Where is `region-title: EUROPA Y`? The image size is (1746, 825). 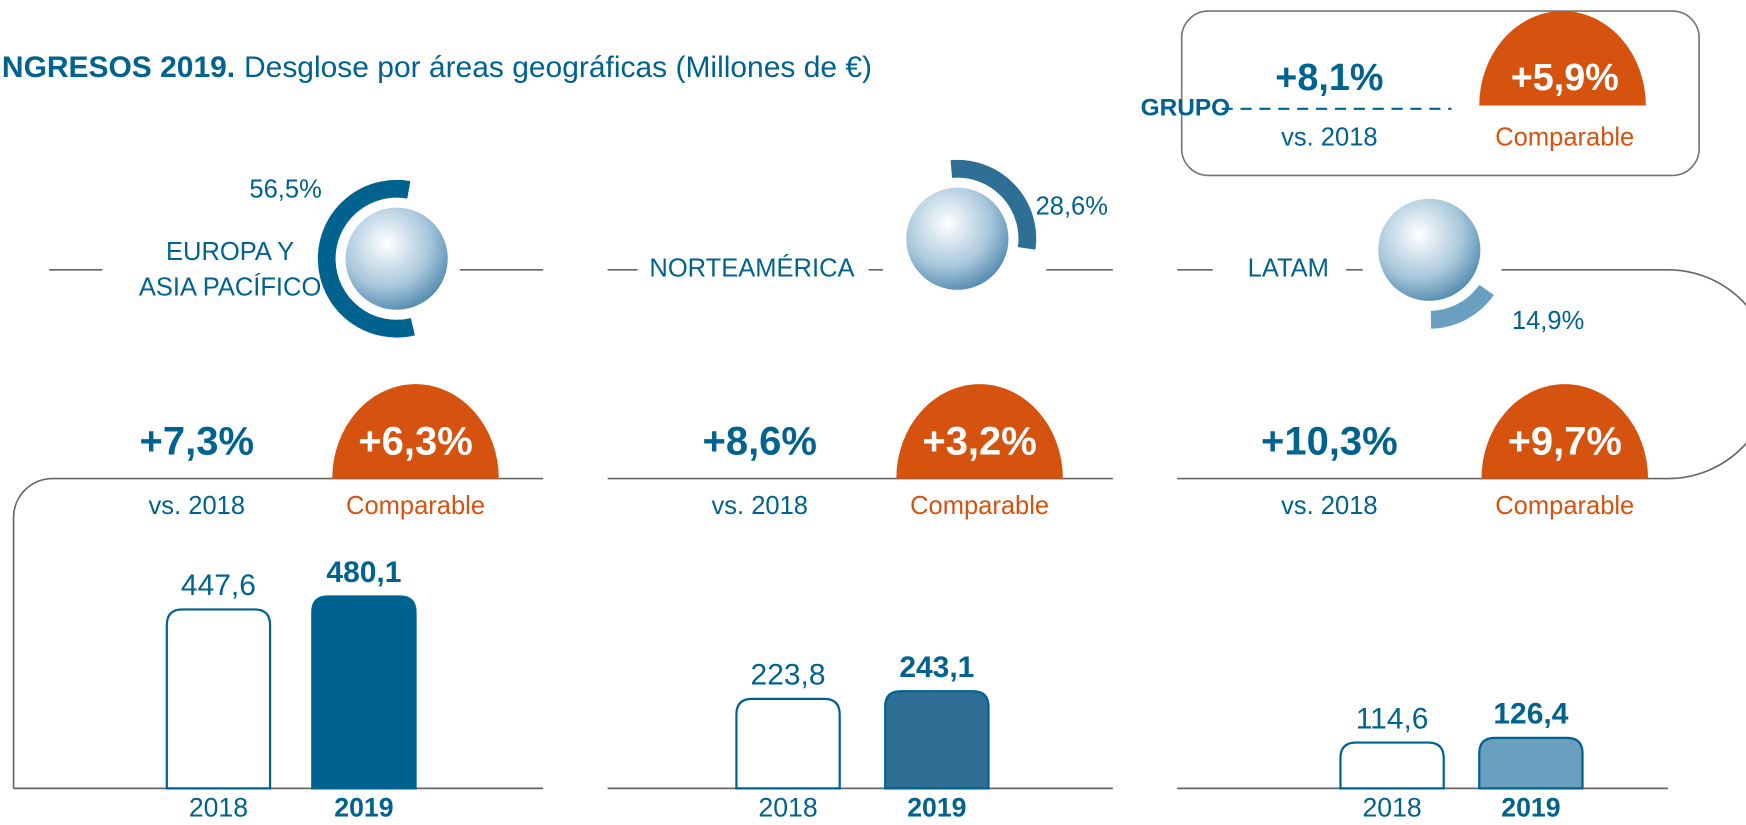 region-title: EUROPA Y is located at coordinates (230, 252).